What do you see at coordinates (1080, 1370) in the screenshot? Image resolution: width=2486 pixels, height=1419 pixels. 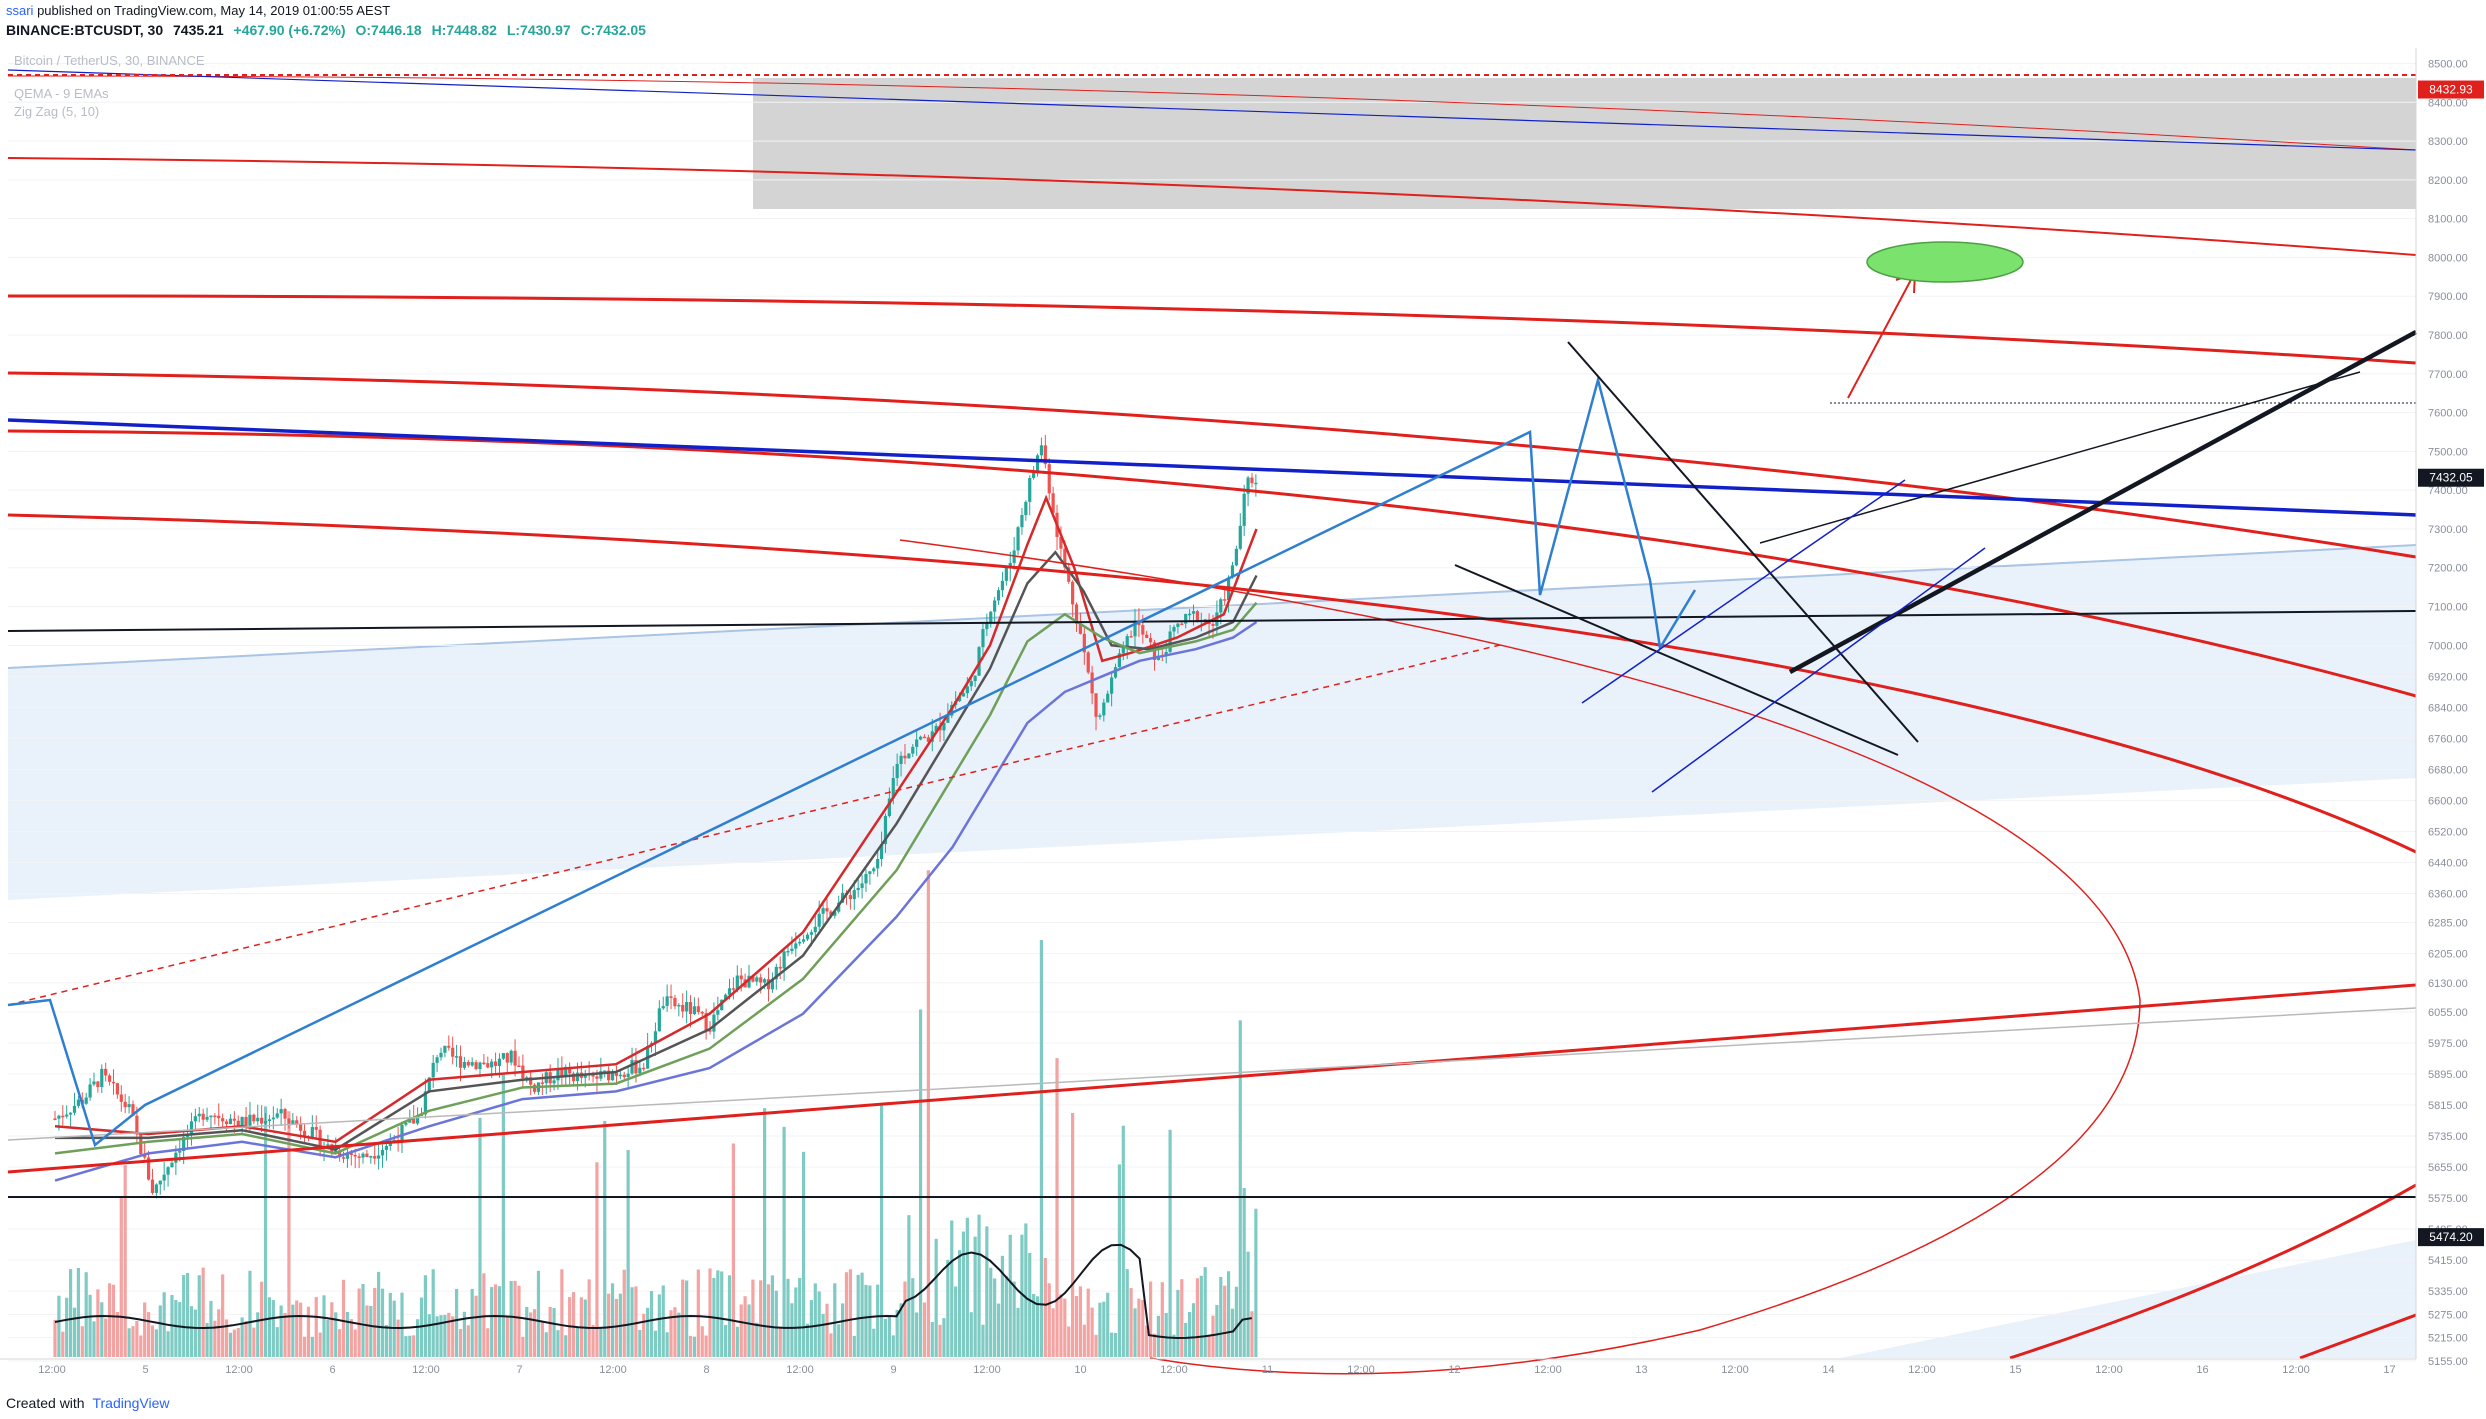 I see `time-tick-label: 10` at bounding box center [1080, 1370].